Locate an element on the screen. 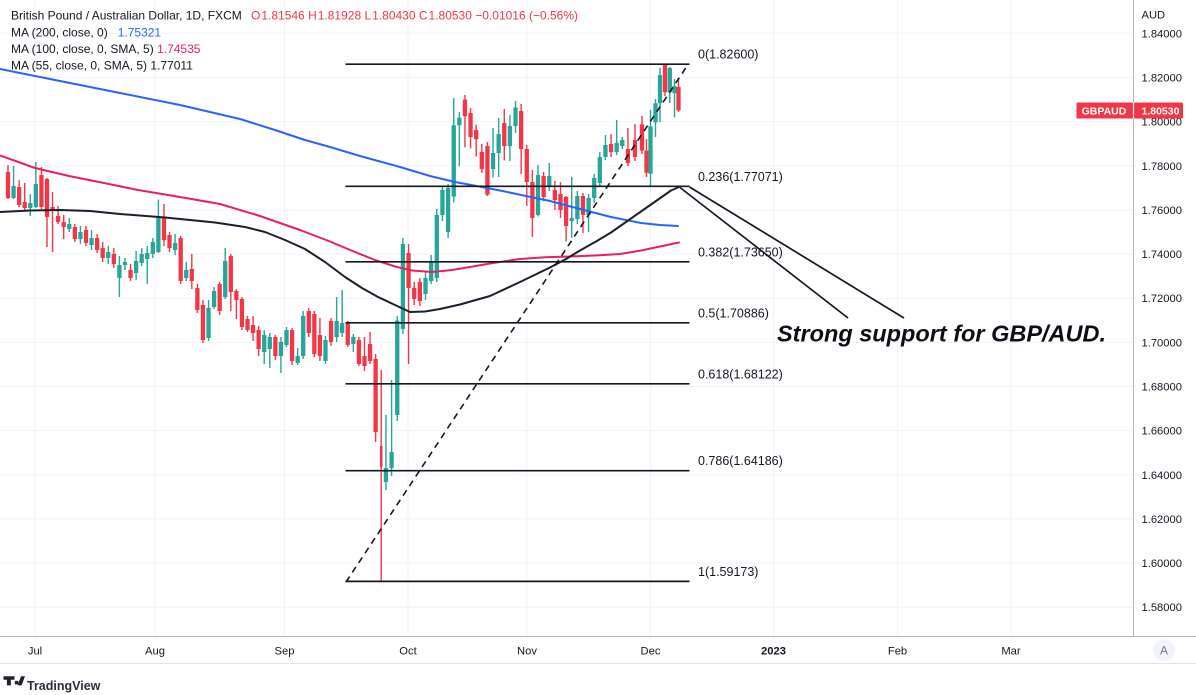 The width and height of the screenshot is (1196, 695). svg-text:MA (55, close, 0, SMA, 5) 1.7: MA (55, close, 0, SMA, 5) 1.77011 is located at coordinates (102, 66).